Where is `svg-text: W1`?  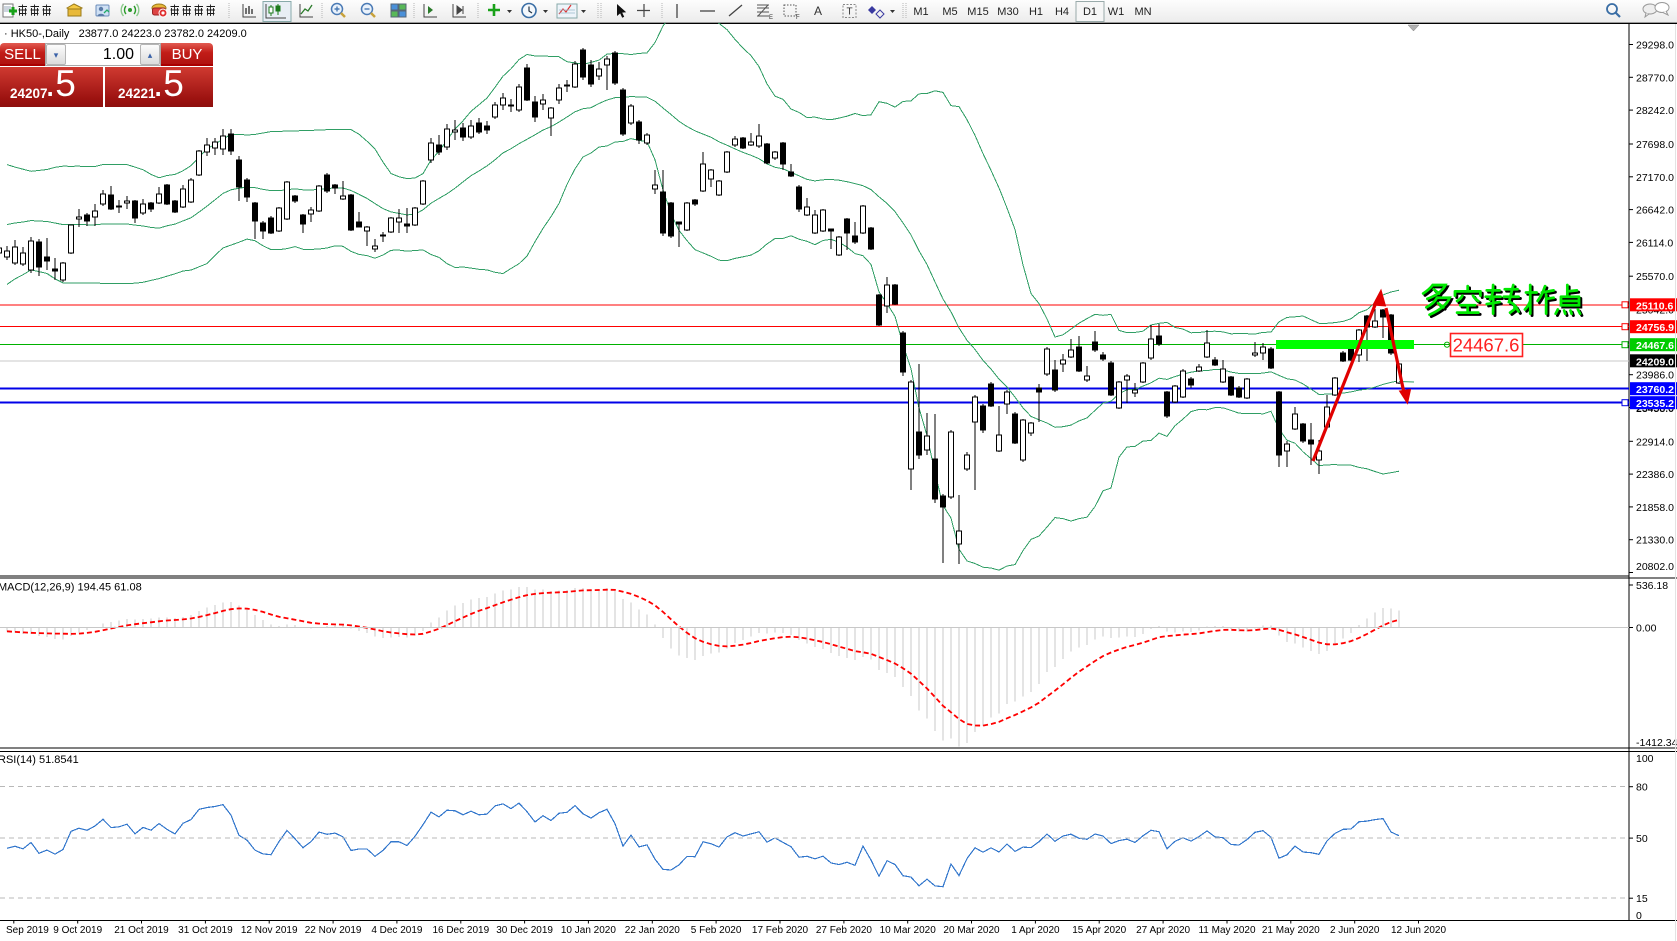
svg-text: W1 is located at coordinates (1116, 12).